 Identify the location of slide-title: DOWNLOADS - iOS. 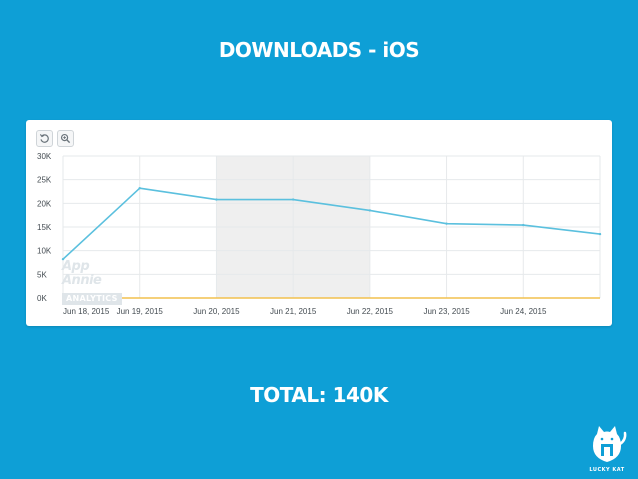
(319, 50).